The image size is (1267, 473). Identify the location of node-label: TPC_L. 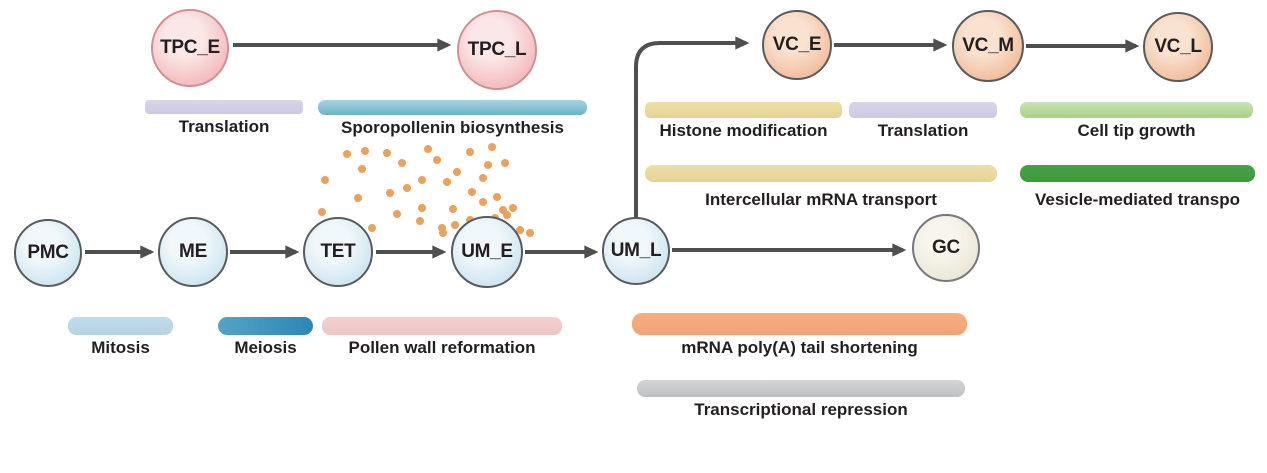
(497, 49).